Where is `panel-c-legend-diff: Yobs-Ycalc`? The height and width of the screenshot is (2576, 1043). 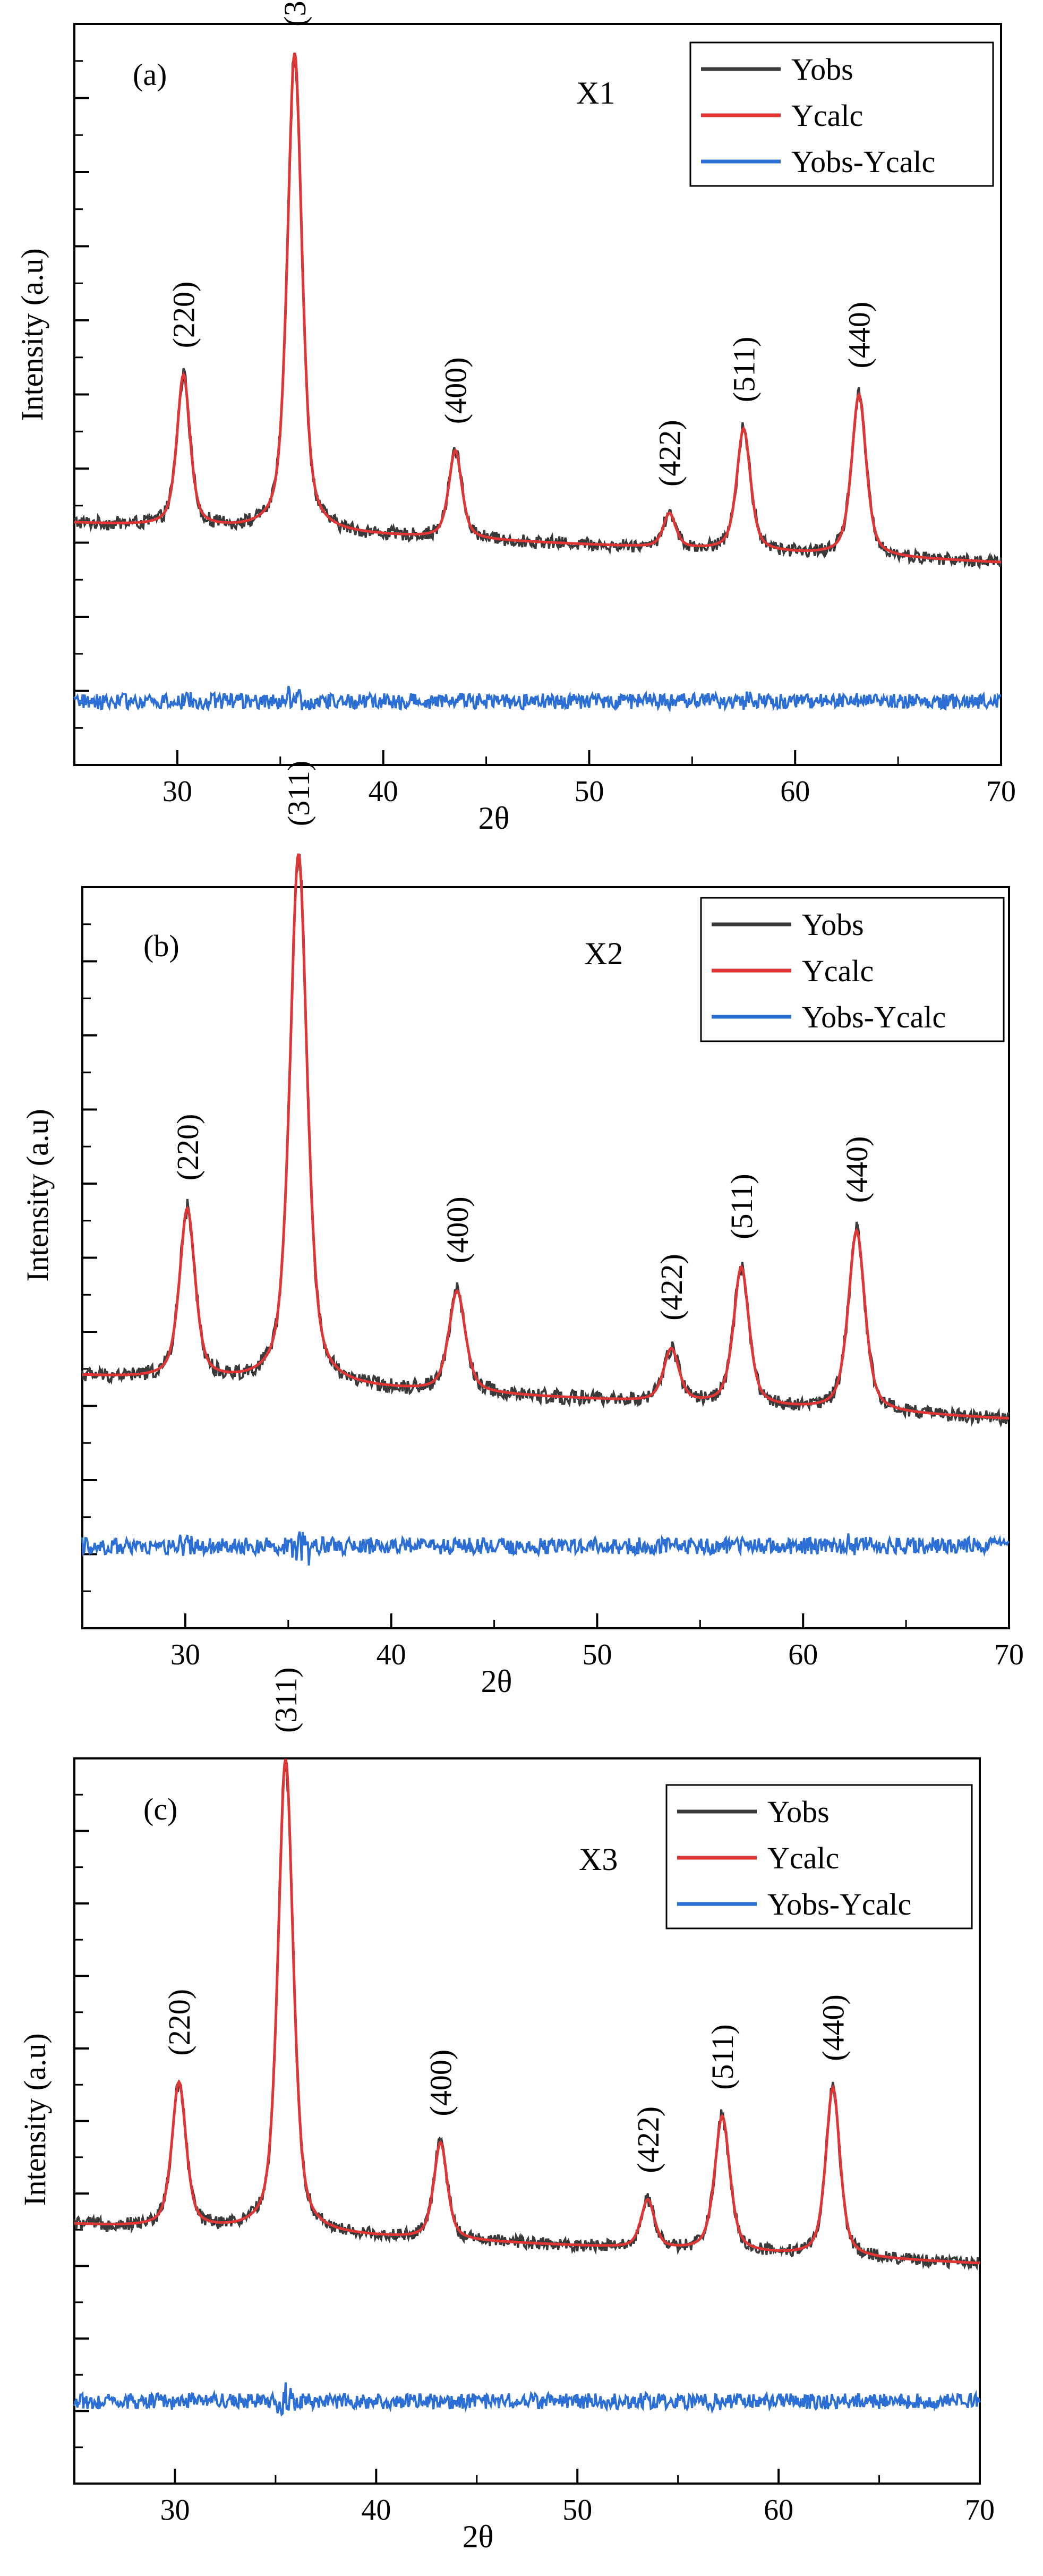
panel-c-legend-diff: Yobs-Ycalc is located at coordinates (839, 1904).